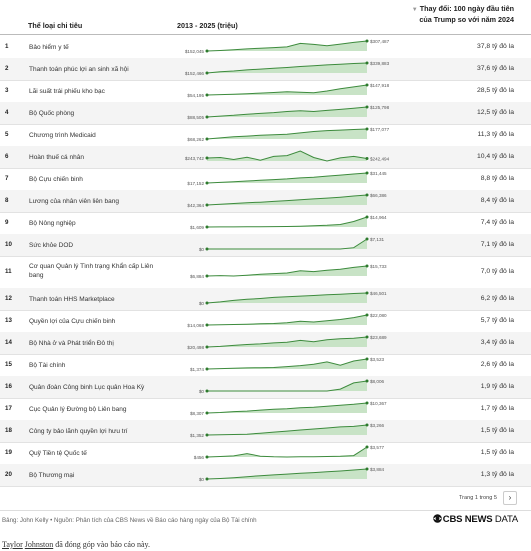 This screenshot has width=531, height=551. I want to click on row-rank: 9, so click(7, 222).